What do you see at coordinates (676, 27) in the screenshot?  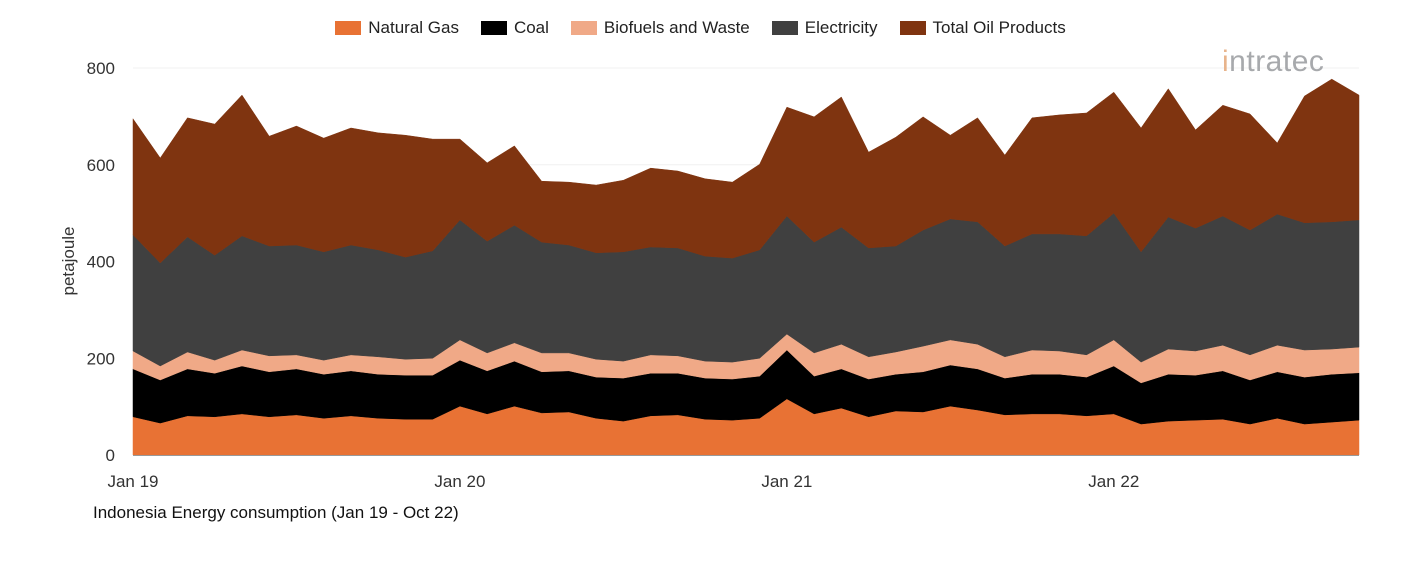 I see `legend-label: Biofuels and Waste` at bounding box center [676, 27].